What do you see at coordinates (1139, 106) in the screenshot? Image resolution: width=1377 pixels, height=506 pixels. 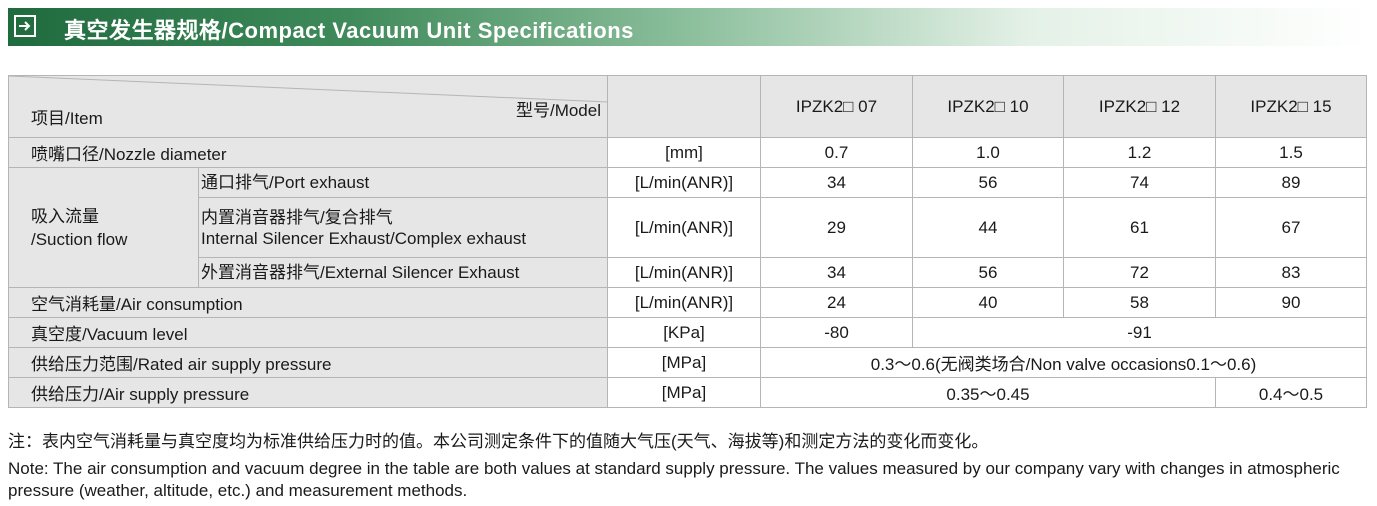 I see `model: IPZK2□ 12` at bounding box center [1139, 106].